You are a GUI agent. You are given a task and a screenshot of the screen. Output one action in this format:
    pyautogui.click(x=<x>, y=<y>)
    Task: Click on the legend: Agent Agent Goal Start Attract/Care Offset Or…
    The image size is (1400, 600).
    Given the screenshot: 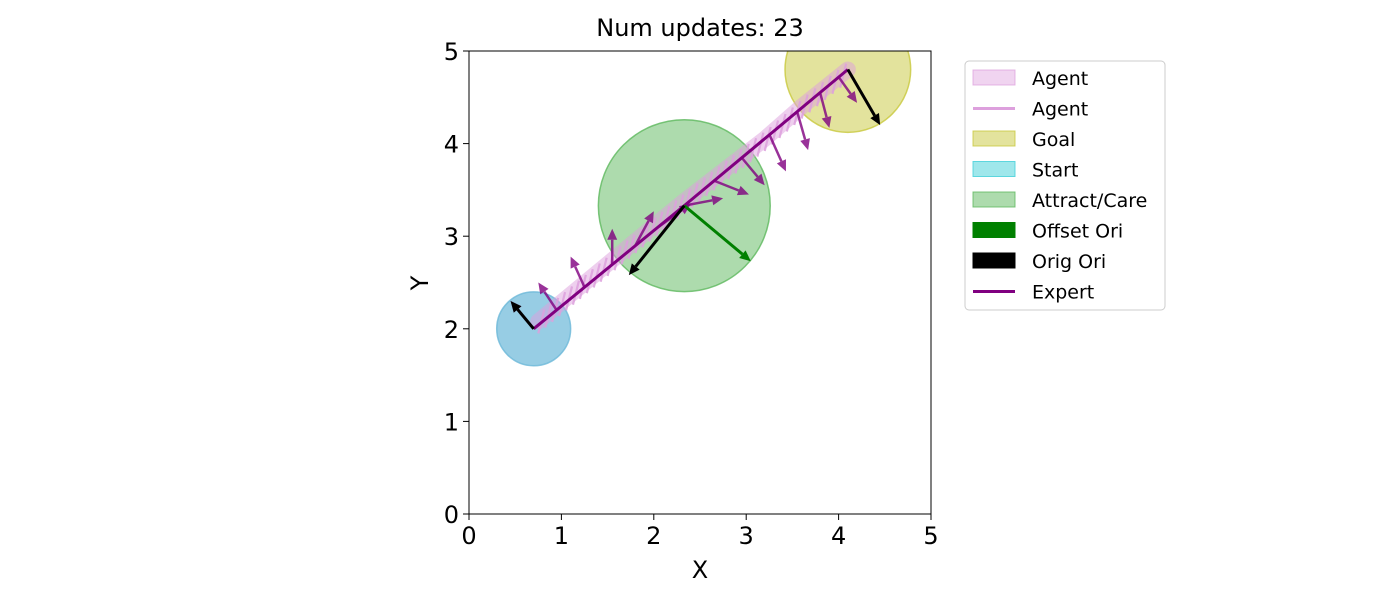 What is the action you would take?
    pyautogui.click(x=1065, y=185)
    